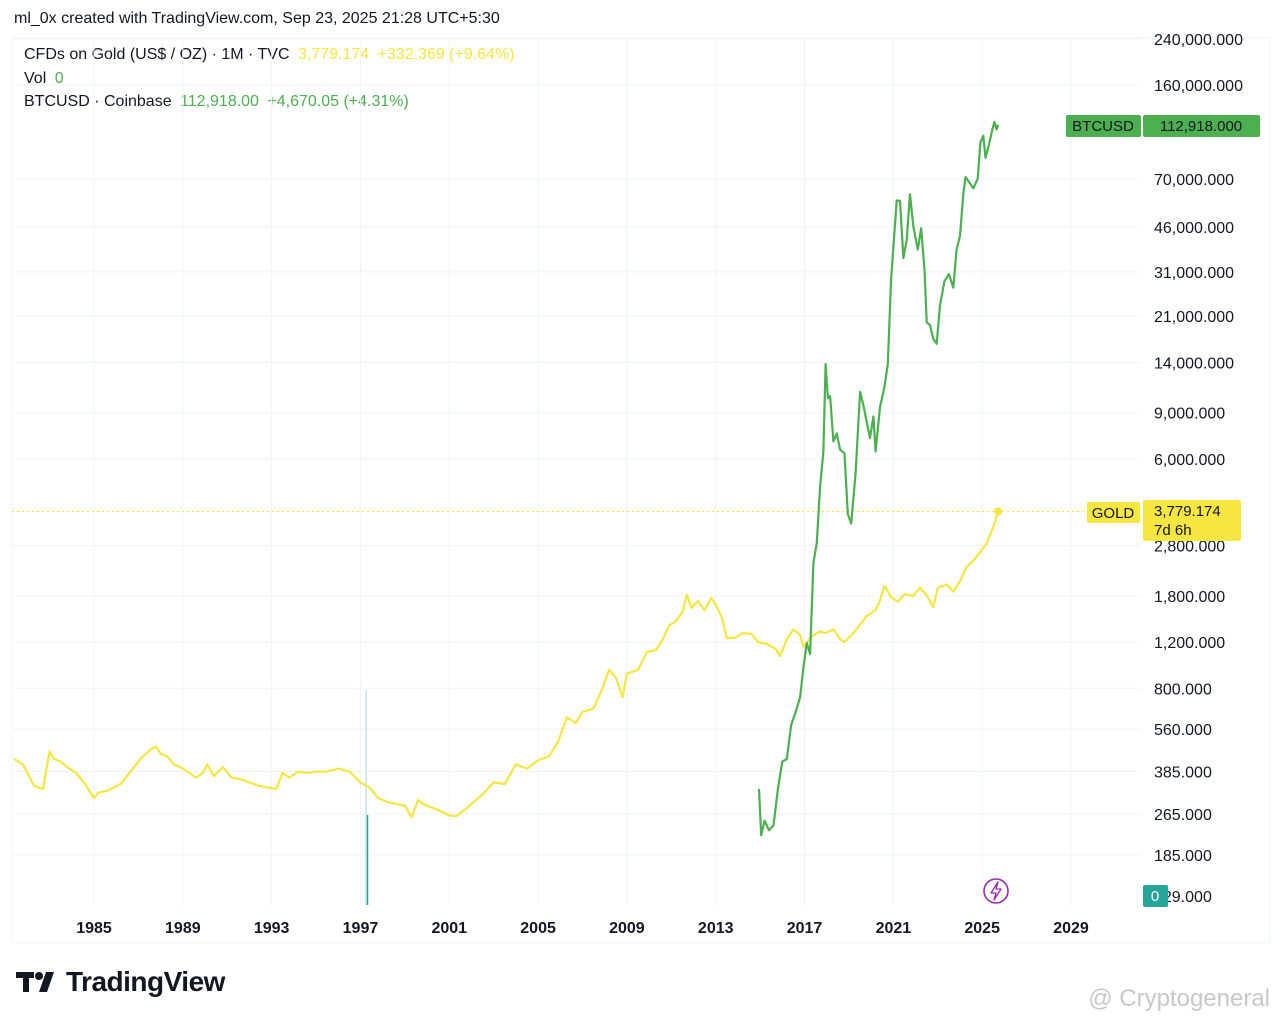 This screenshot has height=1025, width=1280. I want to click on lightning-icon, so click(996, 891).